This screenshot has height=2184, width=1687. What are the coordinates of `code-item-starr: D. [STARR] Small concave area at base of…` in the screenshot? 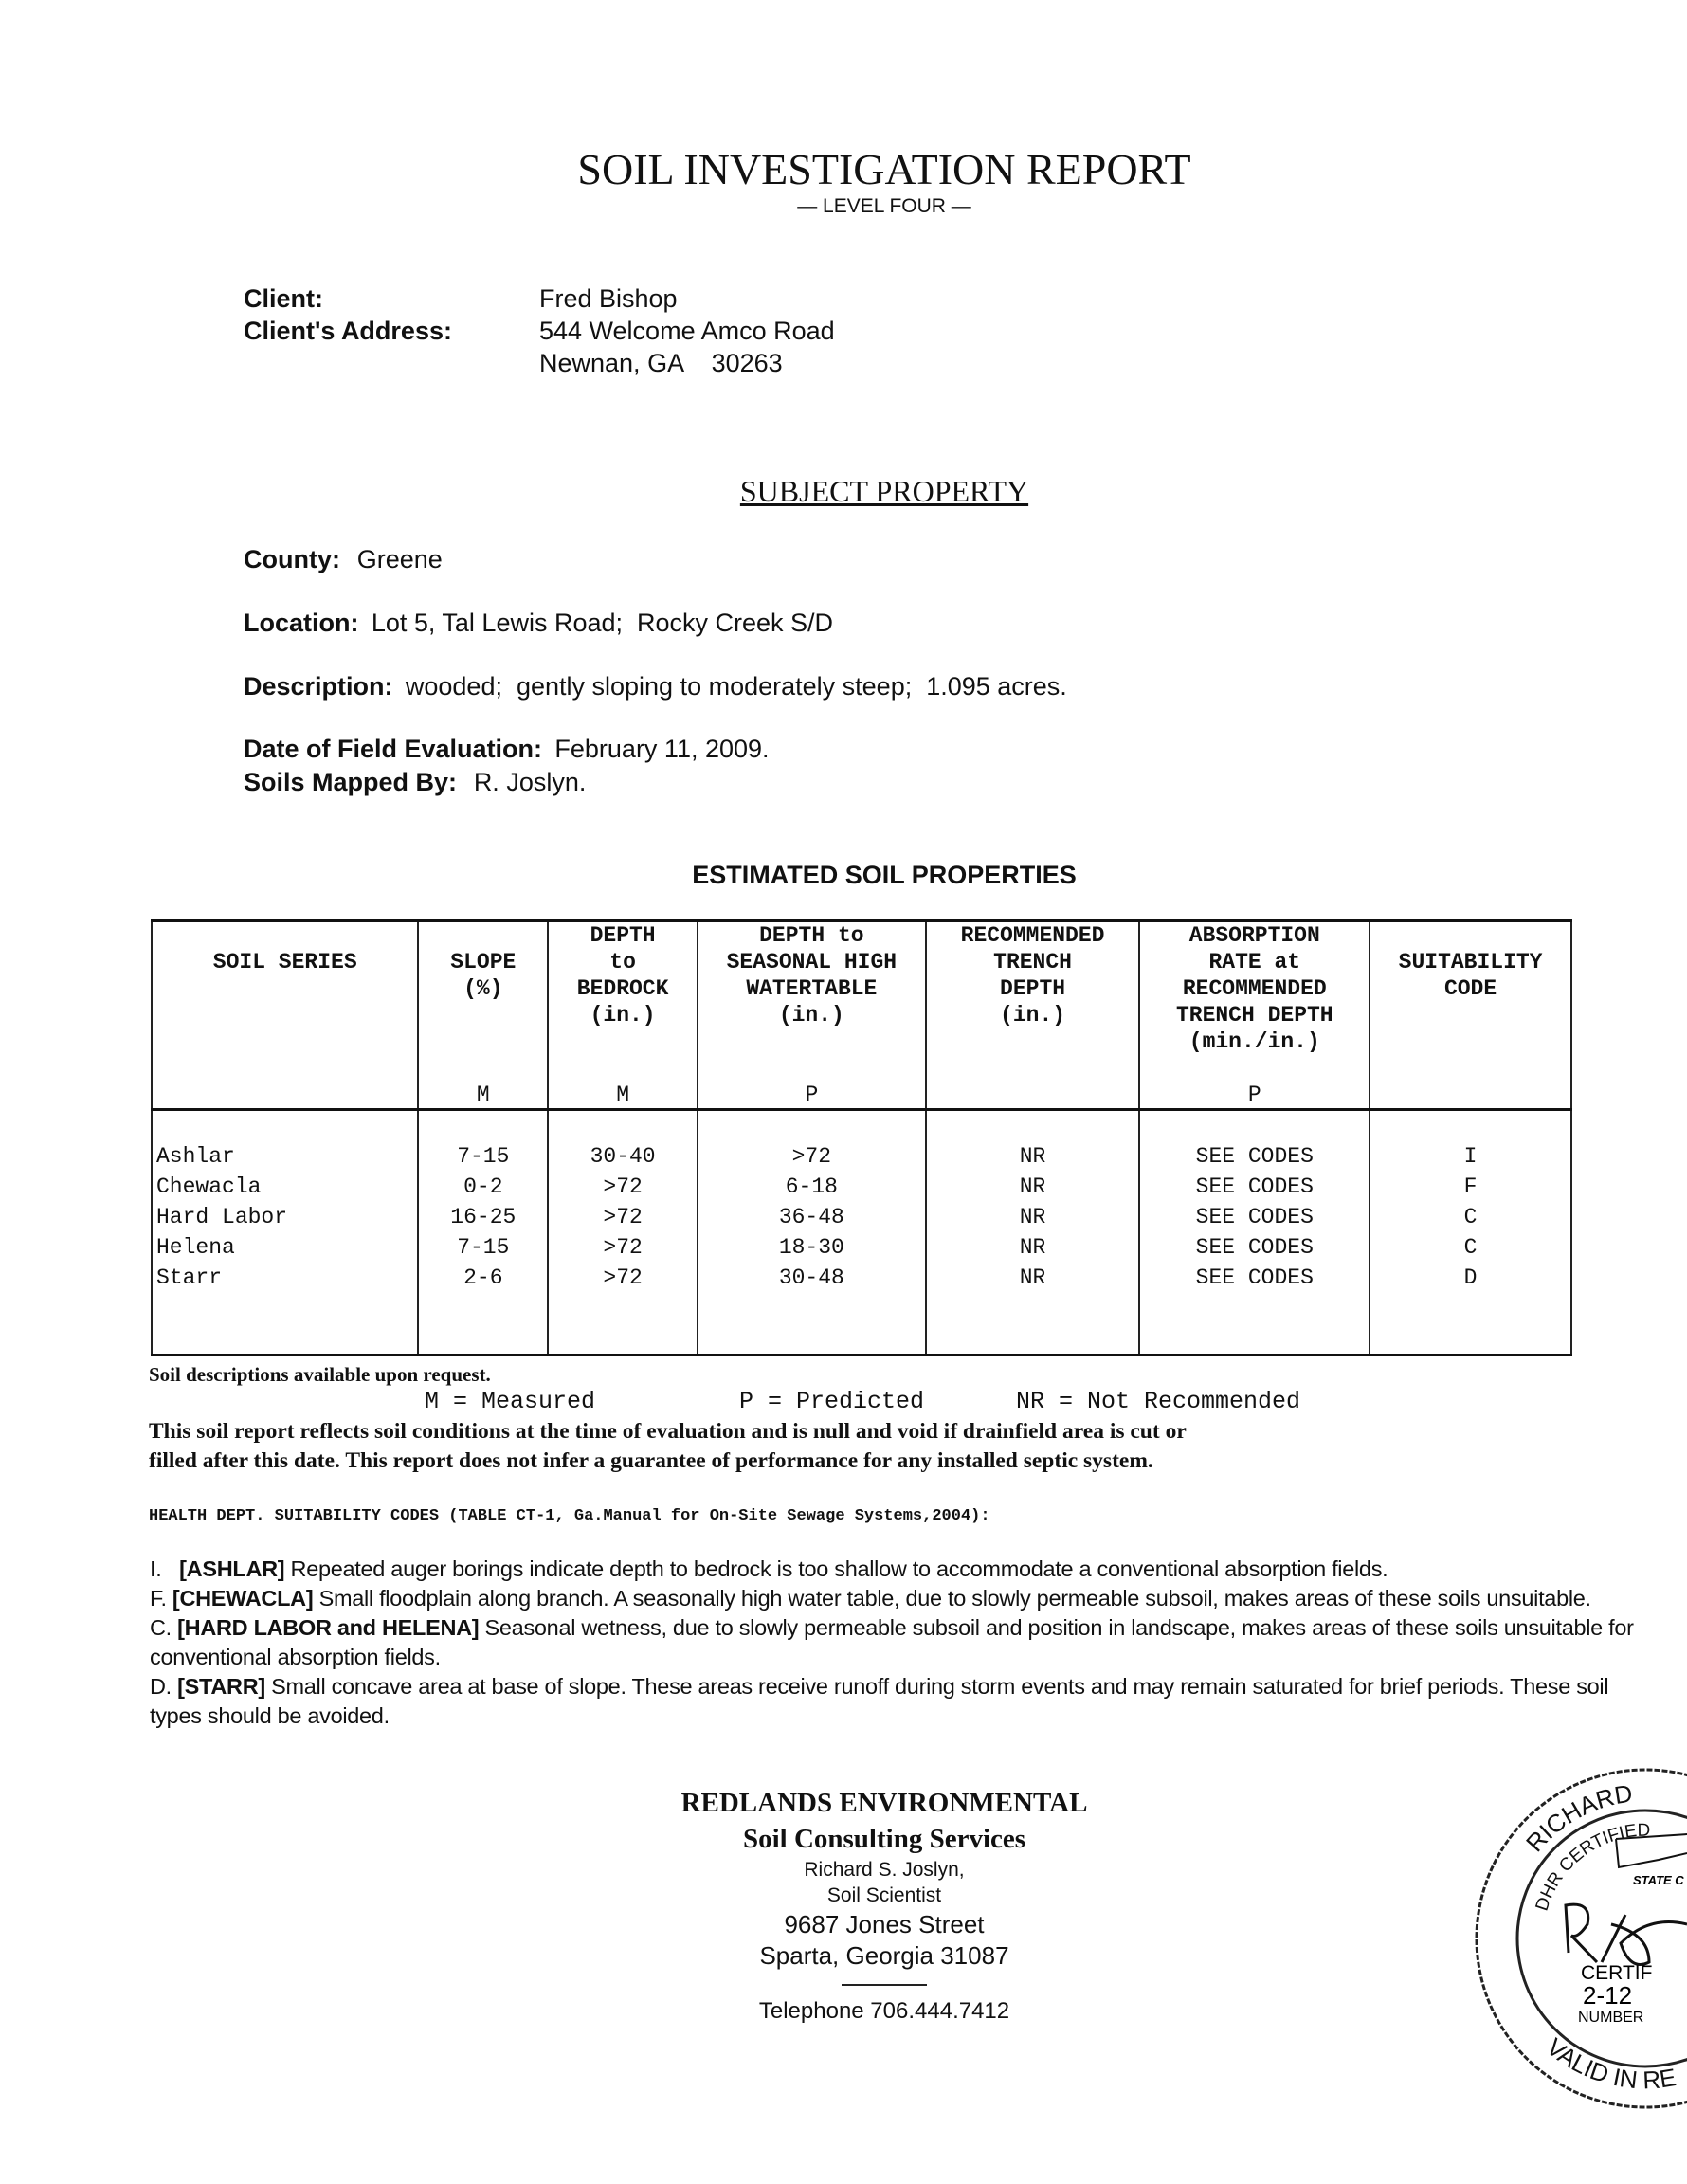 It's located at (879, 1701).